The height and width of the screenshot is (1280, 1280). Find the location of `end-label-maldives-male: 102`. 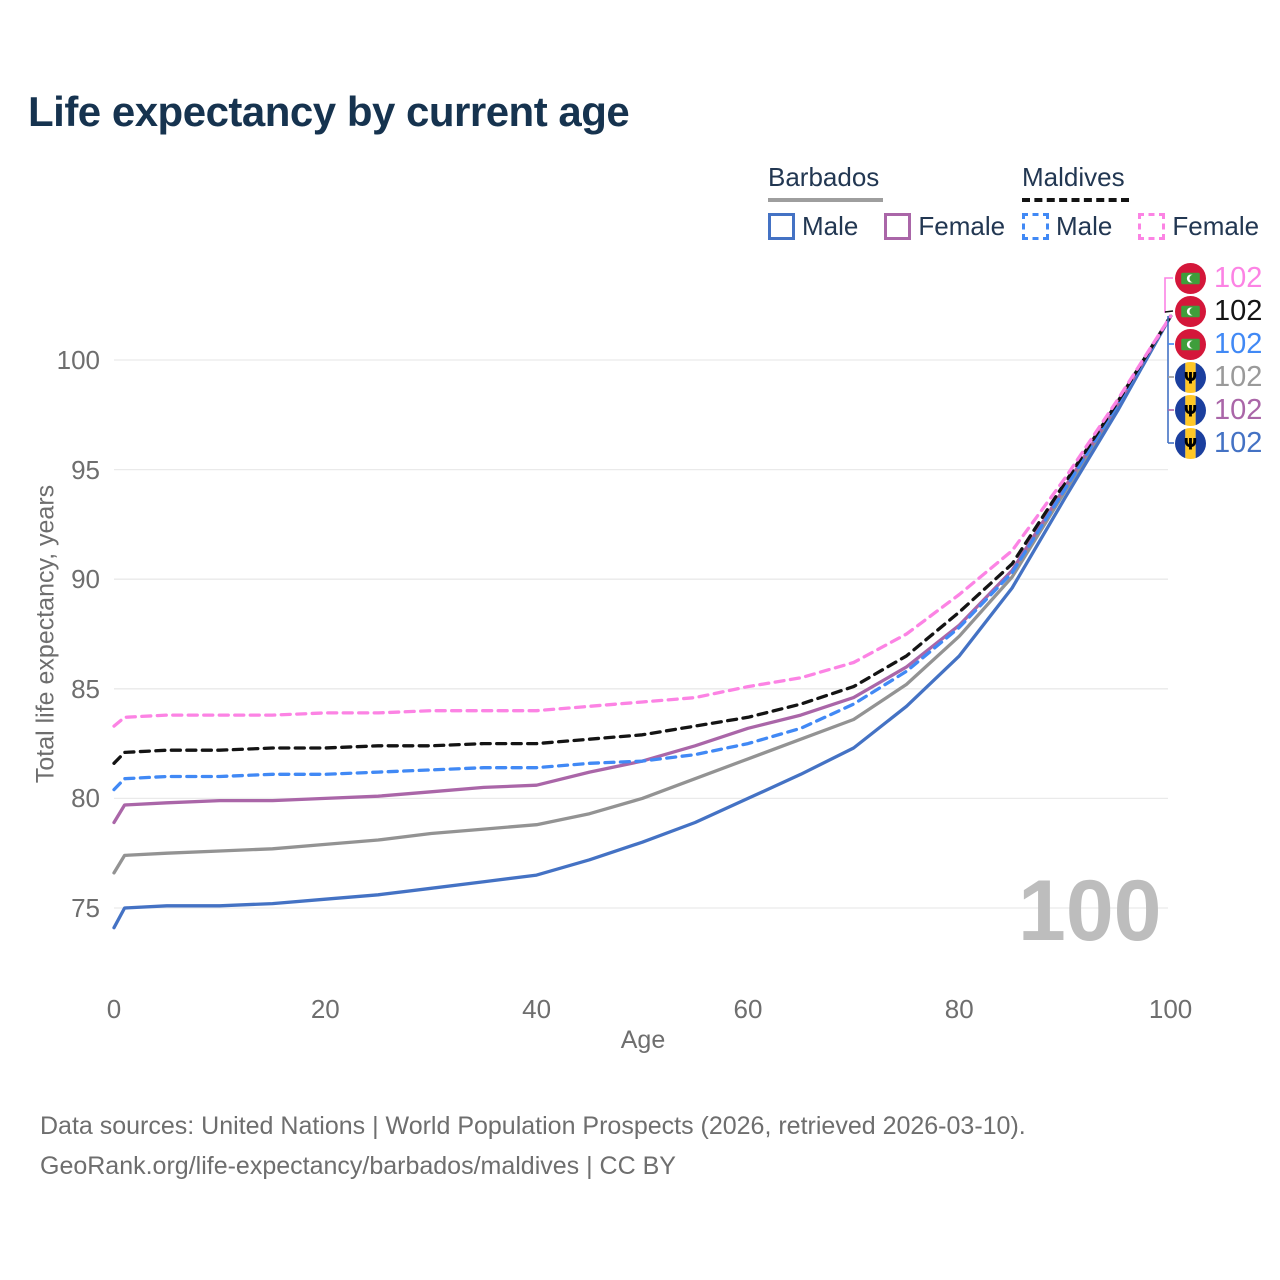

end-label-maldives-male: 102 is located at coordinates (1218, 344).